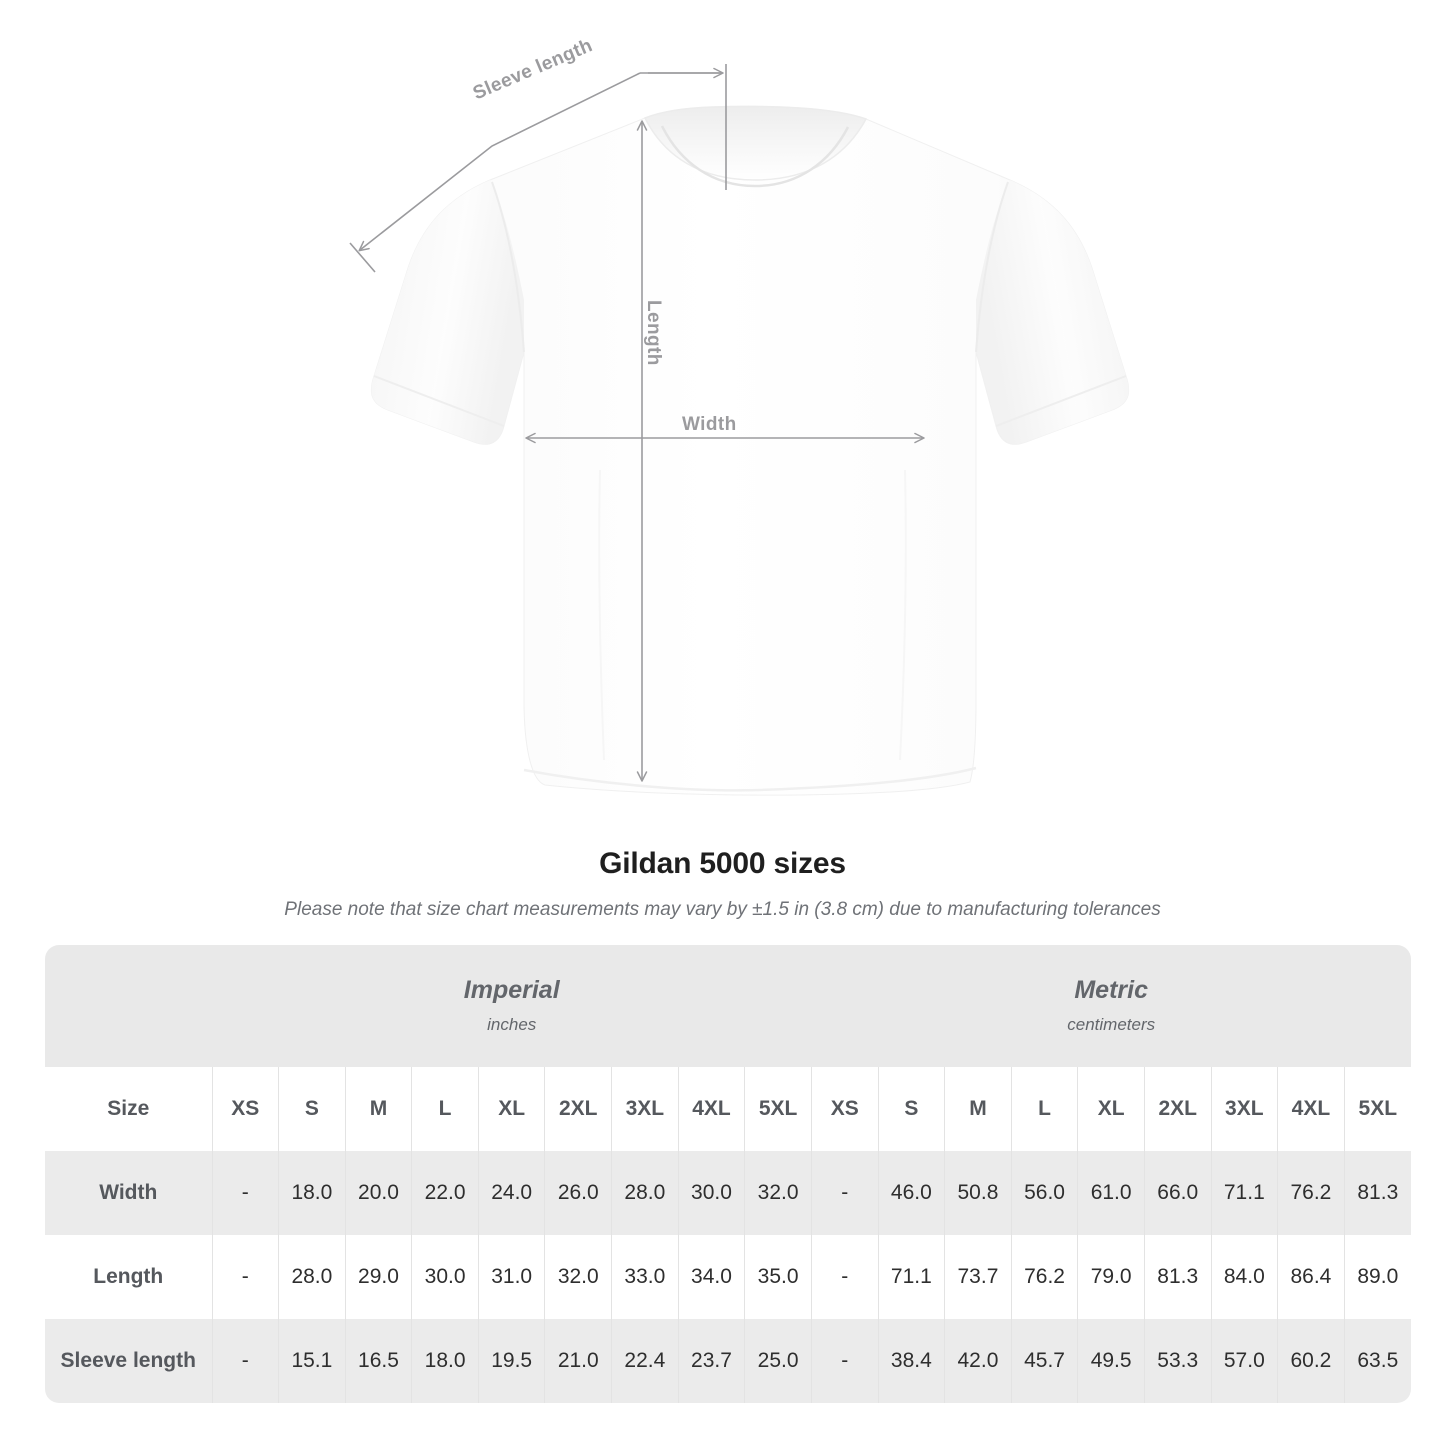  What do you see at coordinates (128, 1006) in the screenshot?
I see `unit-band-corner` at bounding box center [128, 1006].